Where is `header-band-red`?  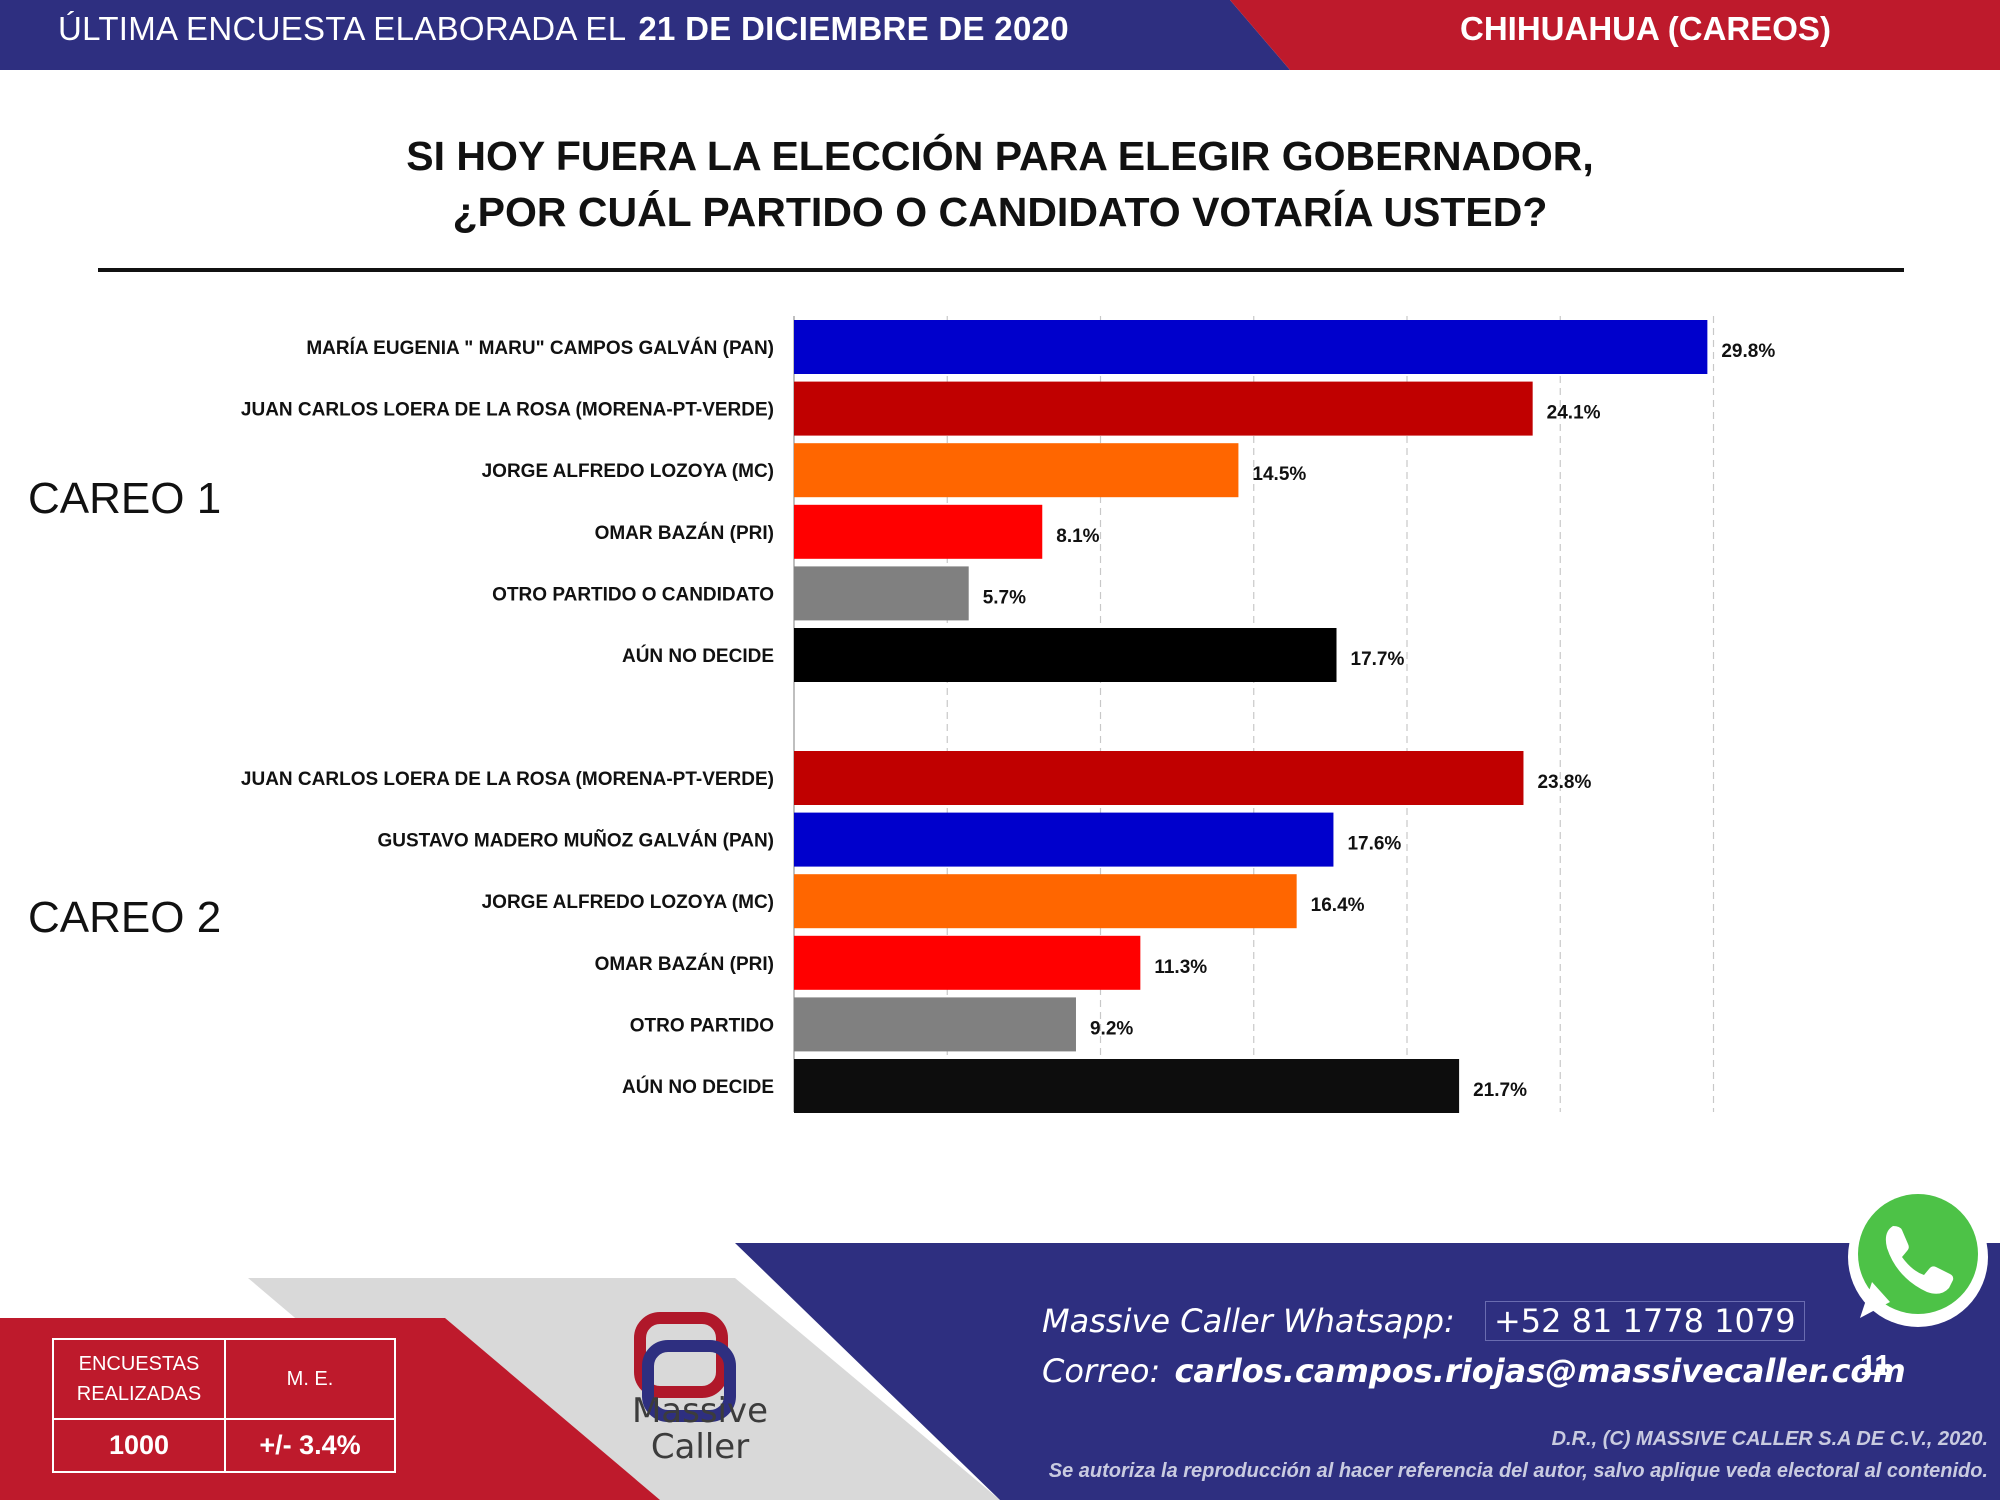 header-band-red is located at coordinates (1615, 35).